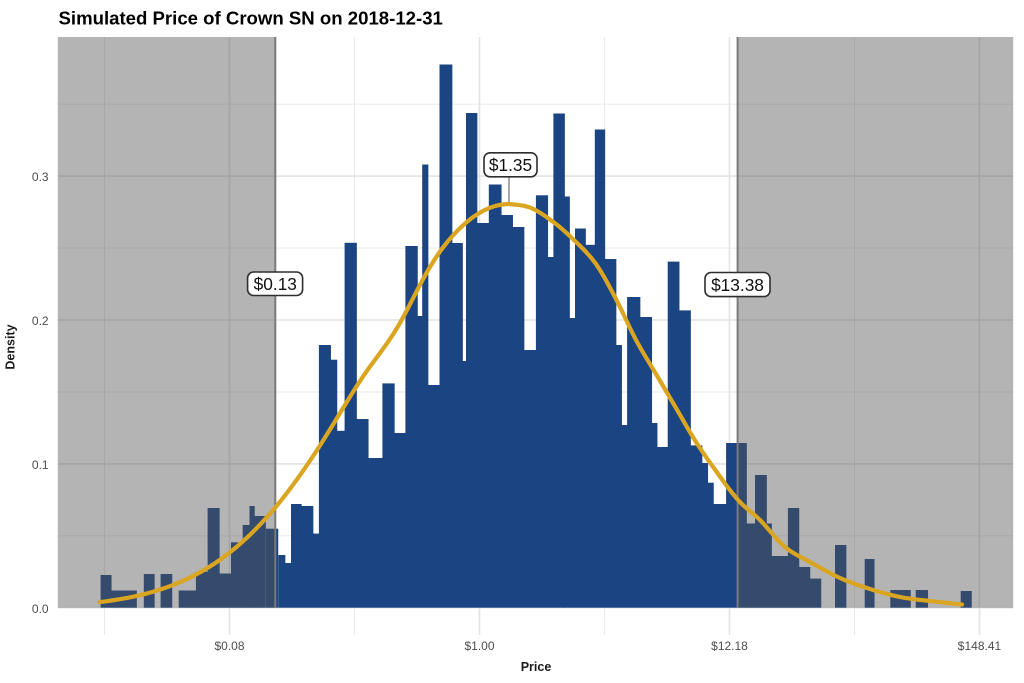  Describe the element at coordinates (11, 346) in the screenshot. I see `svg-text: Density` at that location.